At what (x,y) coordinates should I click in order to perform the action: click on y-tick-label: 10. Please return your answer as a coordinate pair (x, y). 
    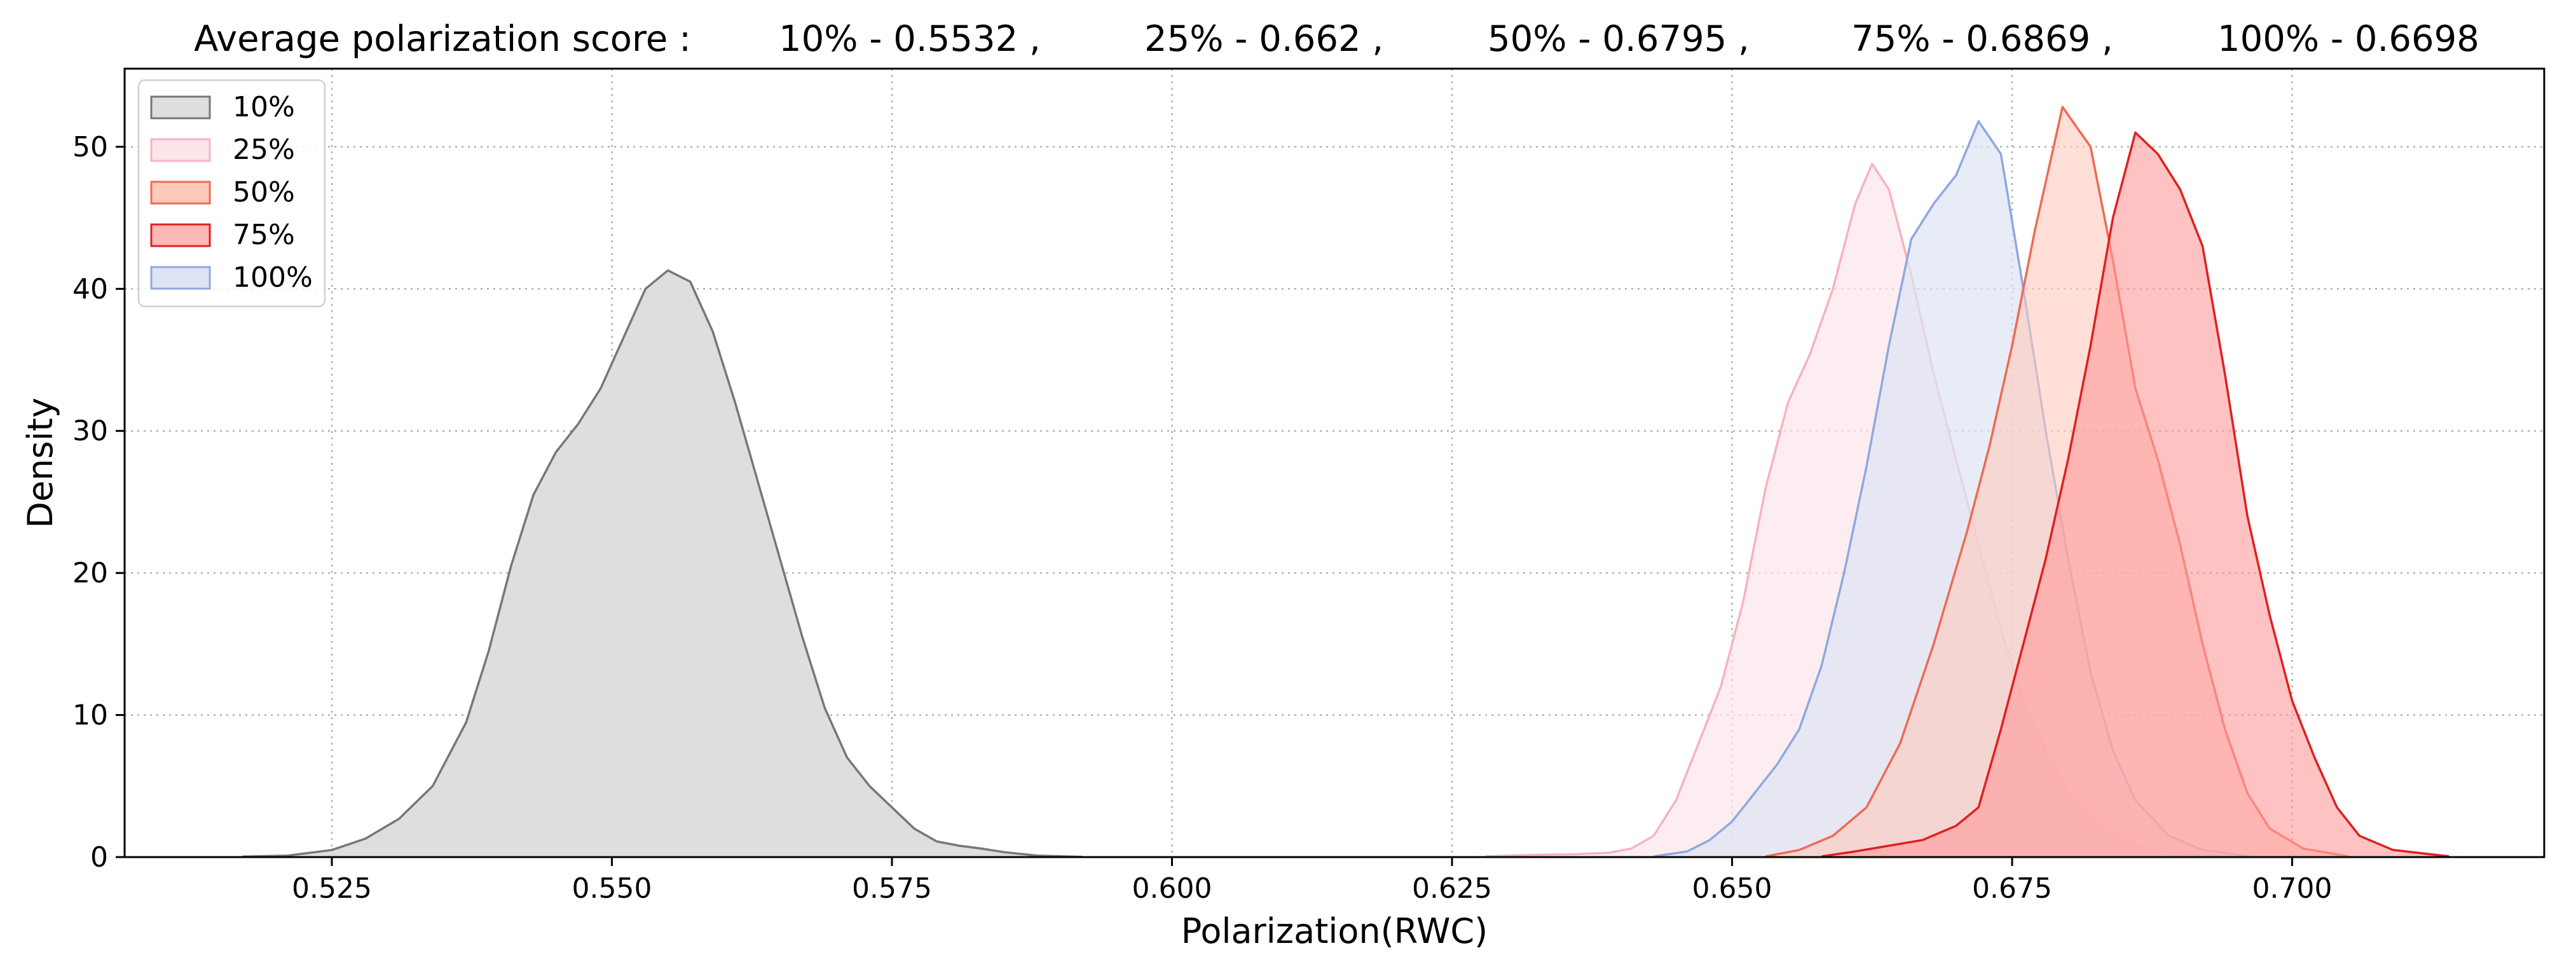
    Looking at the image, I should click on (90, 715).